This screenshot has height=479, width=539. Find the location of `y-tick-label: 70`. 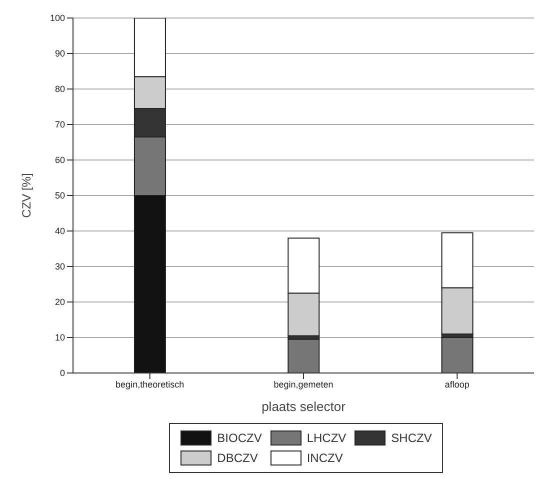

y-tick-label: 70 is located at coordinates (59, 125).